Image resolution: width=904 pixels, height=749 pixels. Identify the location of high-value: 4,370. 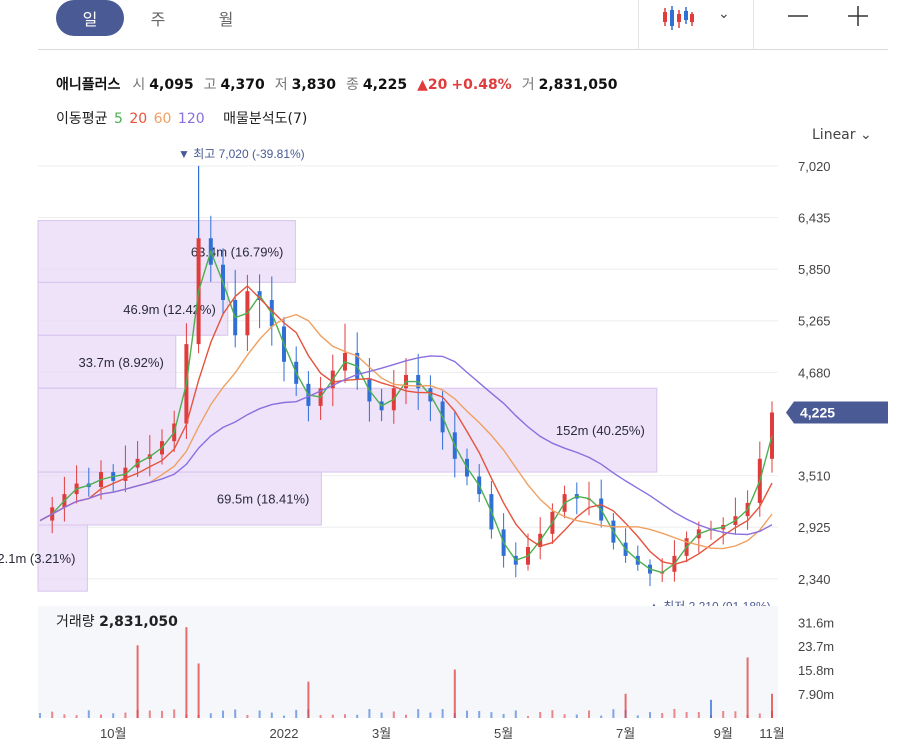
(242, 85).